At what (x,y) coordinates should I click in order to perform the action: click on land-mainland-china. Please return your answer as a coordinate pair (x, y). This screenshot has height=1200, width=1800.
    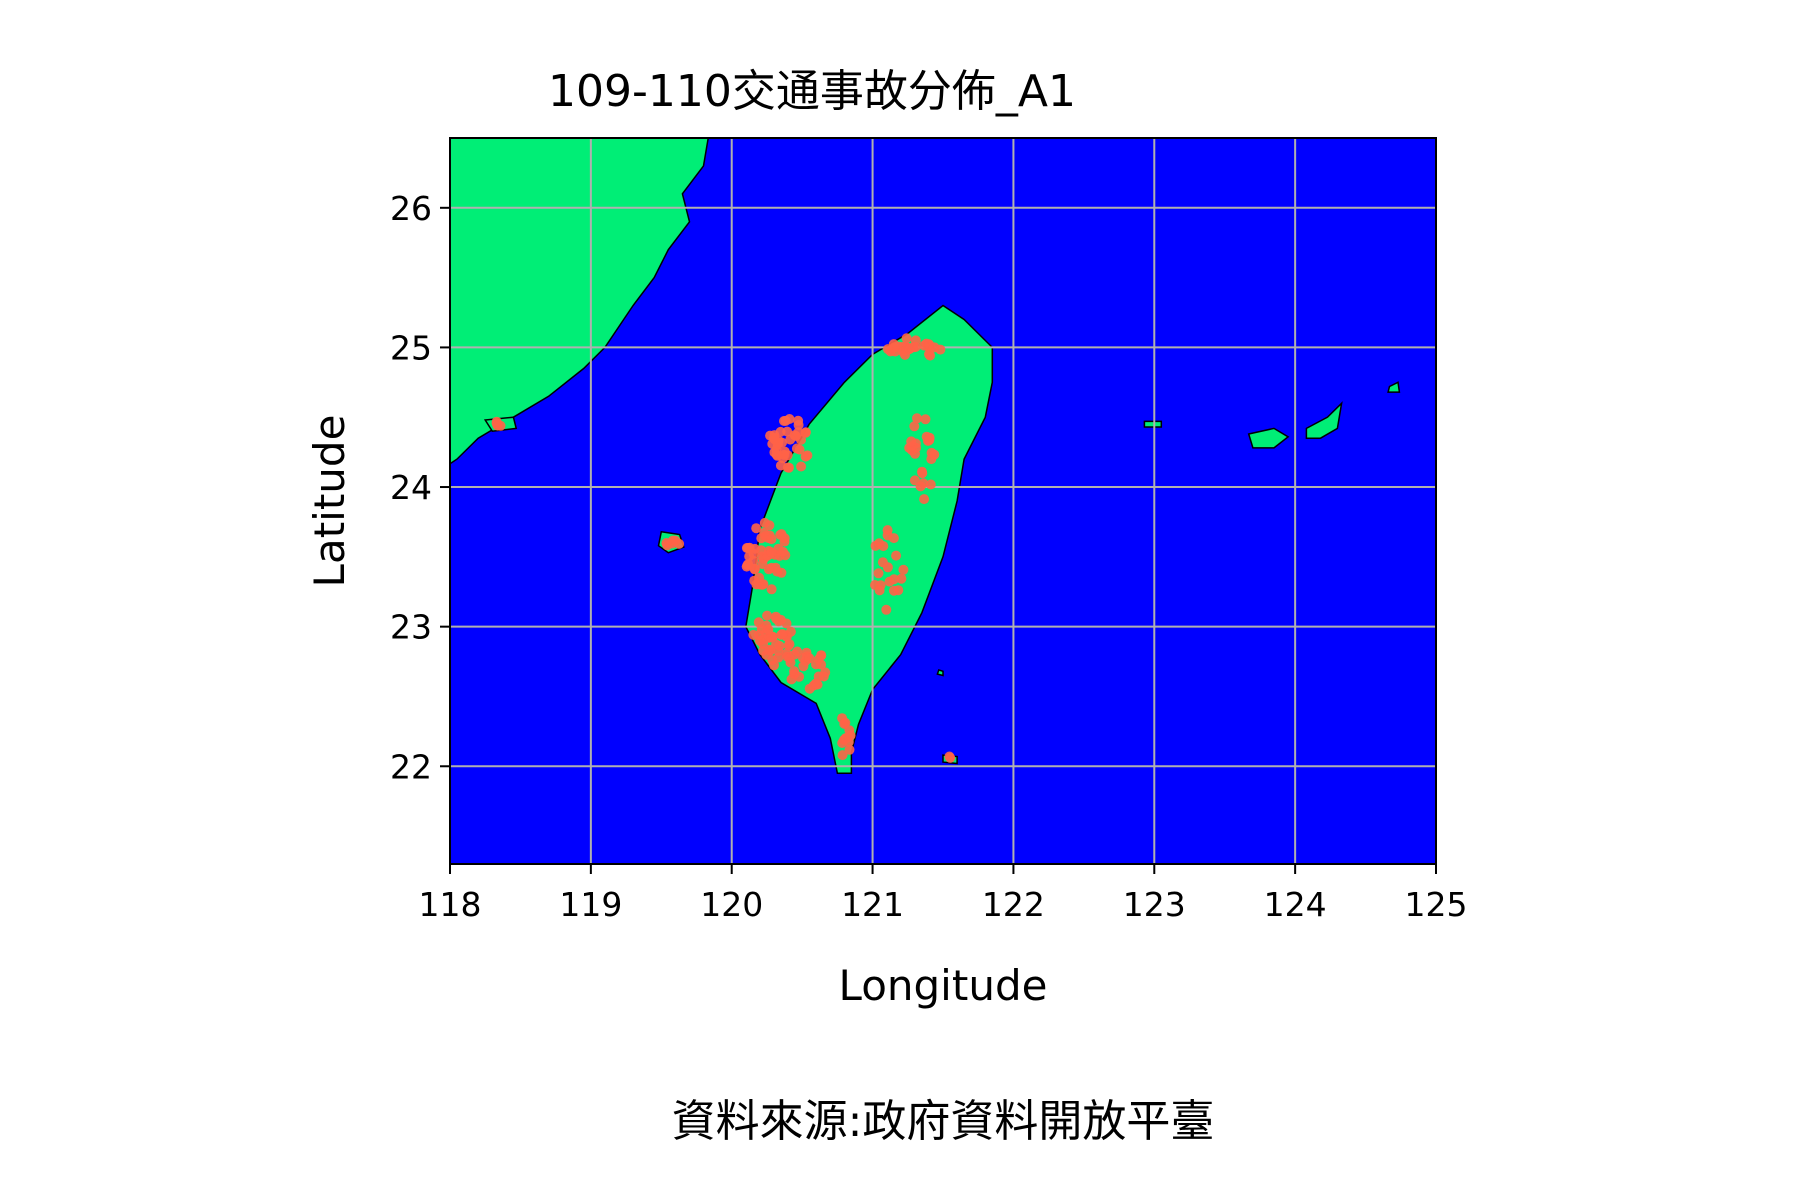
    Looking at the image, I should click on (579, 301).